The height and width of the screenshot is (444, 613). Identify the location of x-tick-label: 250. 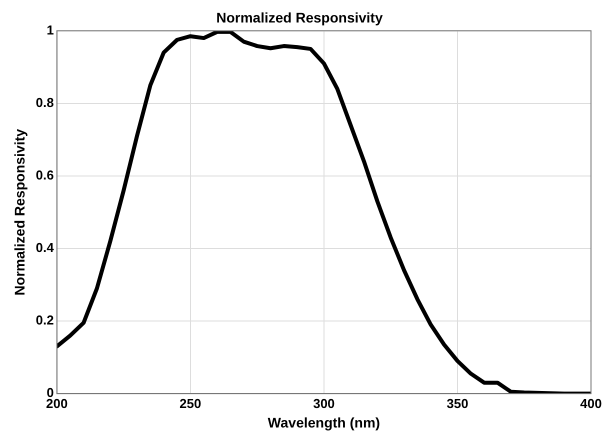
(191, 403).